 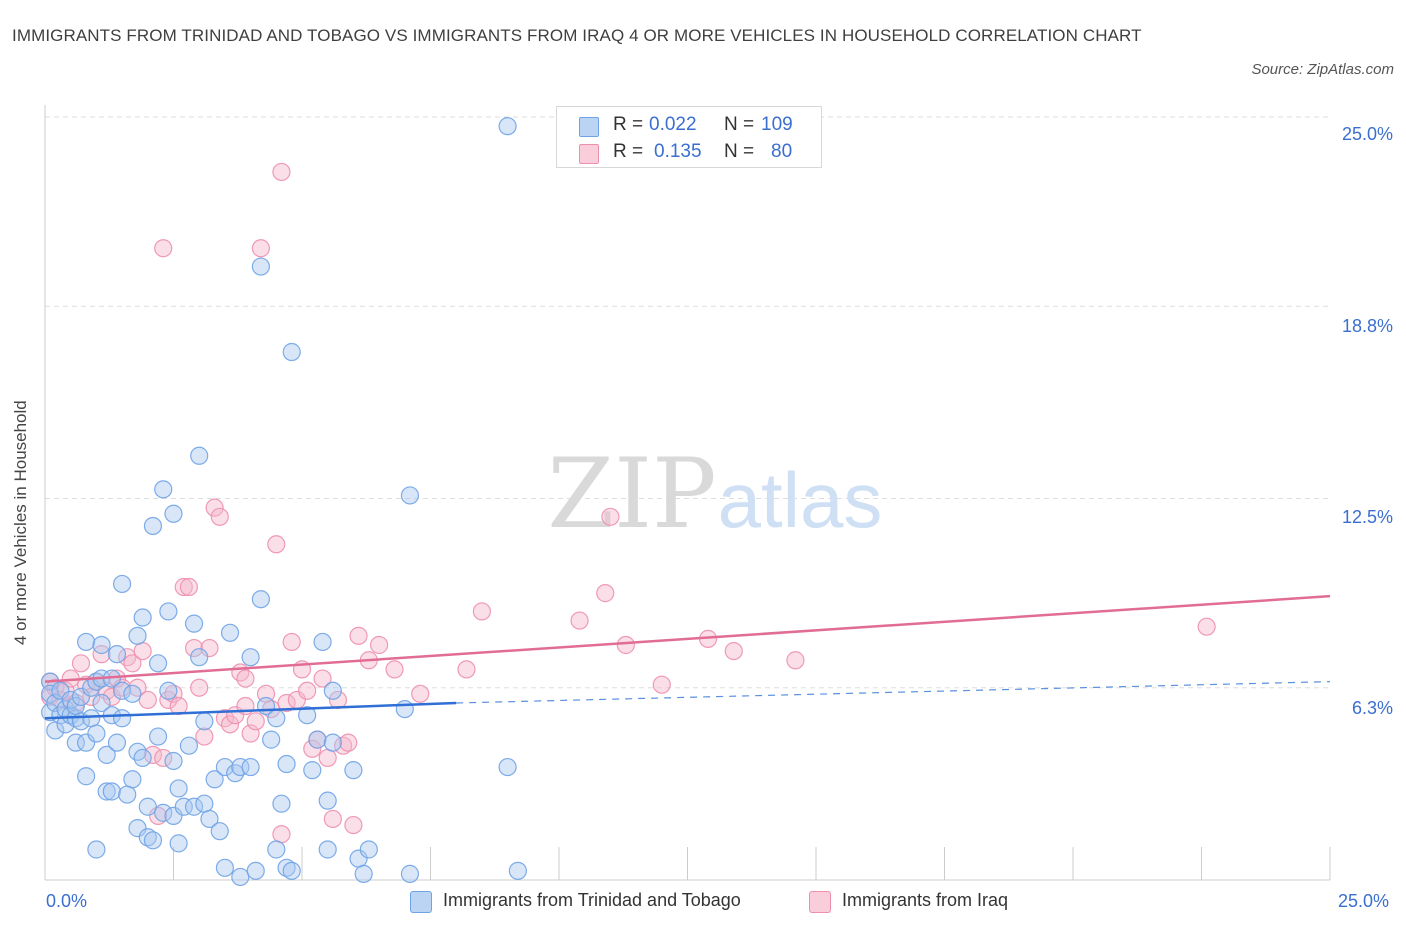 I want to click on y-tick-label: 18.8%, so click(x=1367, y=326).